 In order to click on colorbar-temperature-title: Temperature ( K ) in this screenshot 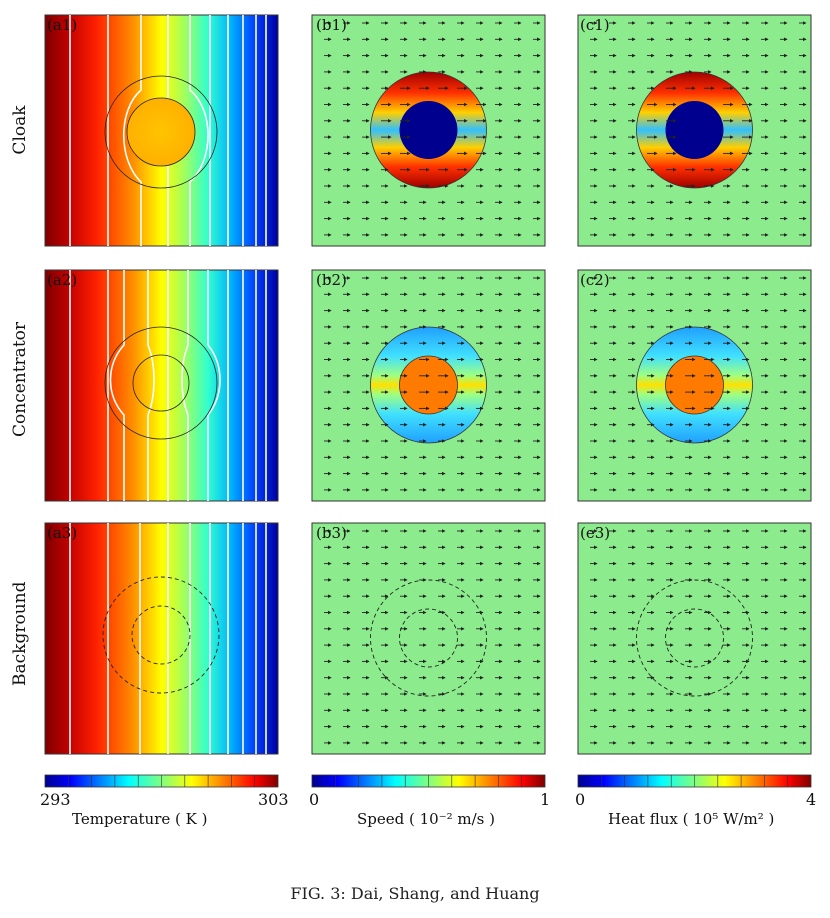, I will do `click(140, 819)`.